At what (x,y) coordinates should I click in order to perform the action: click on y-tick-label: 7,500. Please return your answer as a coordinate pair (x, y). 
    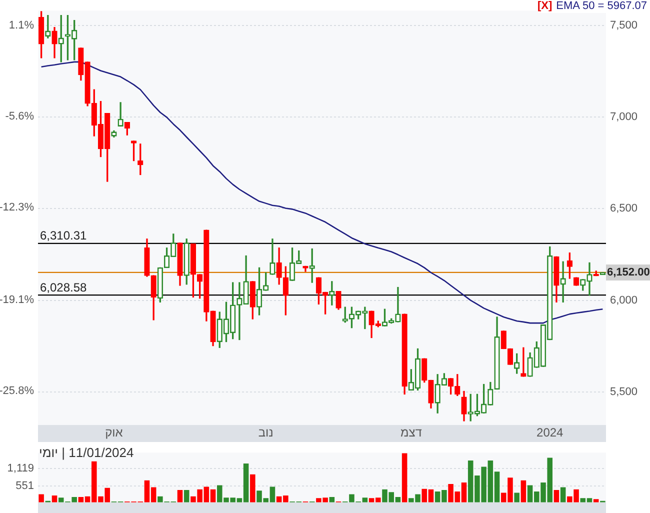
    Looking at the image, I should click on (624, 25).